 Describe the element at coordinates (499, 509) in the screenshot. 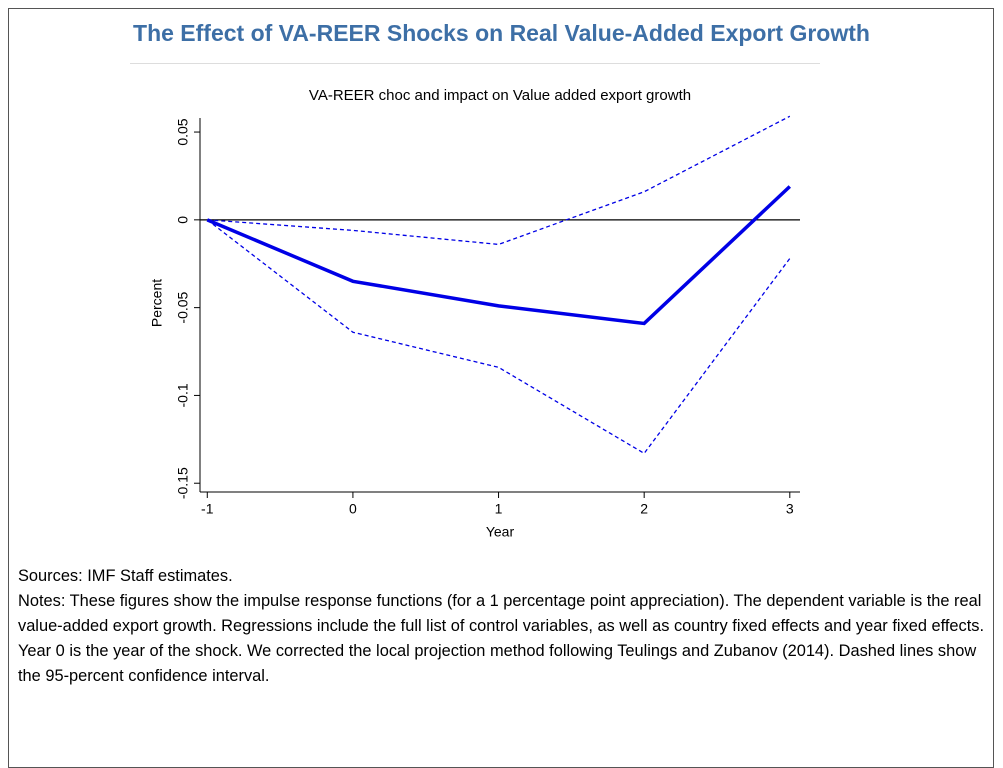

I see `x-tick-label: 1` at that location.